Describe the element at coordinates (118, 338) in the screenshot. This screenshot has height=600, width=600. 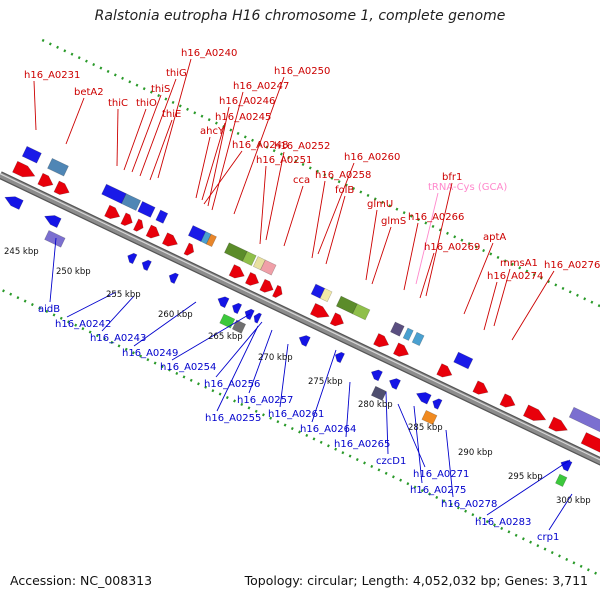
I see `gene-label-rev-3: h16_A0243` at that location.